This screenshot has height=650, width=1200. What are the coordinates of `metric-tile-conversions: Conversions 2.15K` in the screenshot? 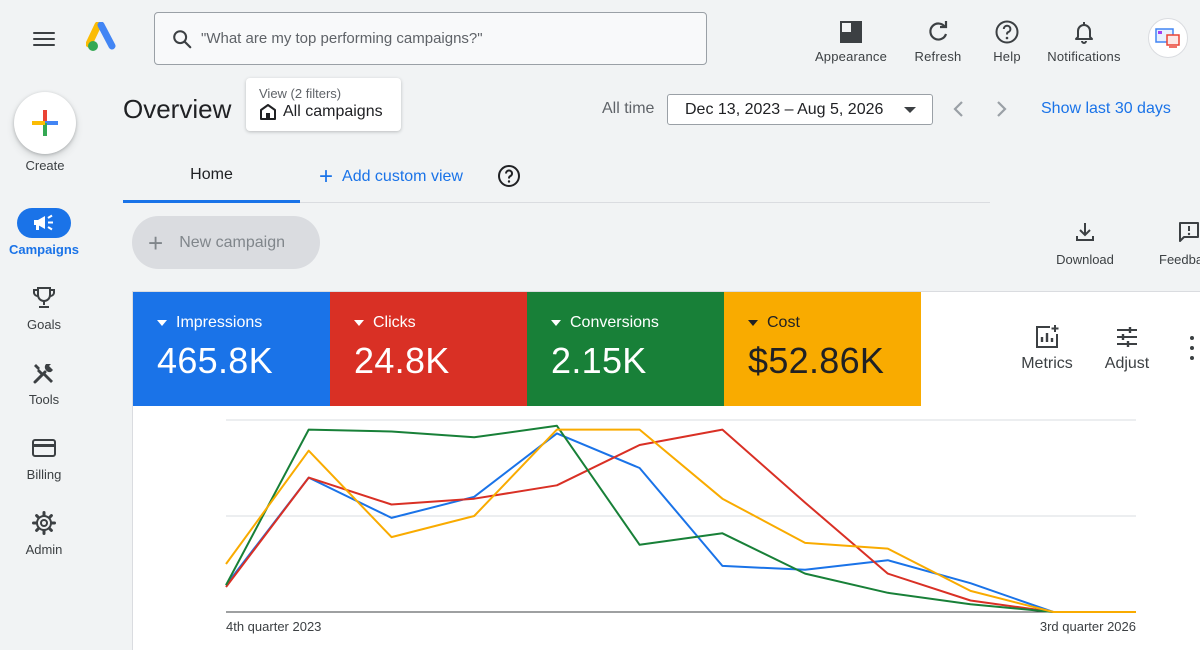 It's located at (625, 349).